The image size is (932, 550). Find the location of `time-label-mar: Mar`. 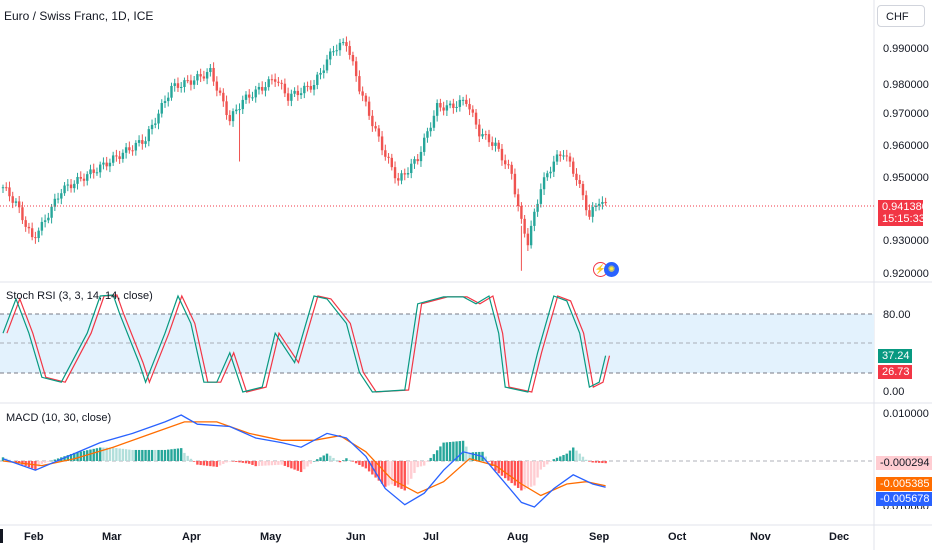

time-label-mar: Mar is located at coordinates (112, 537).